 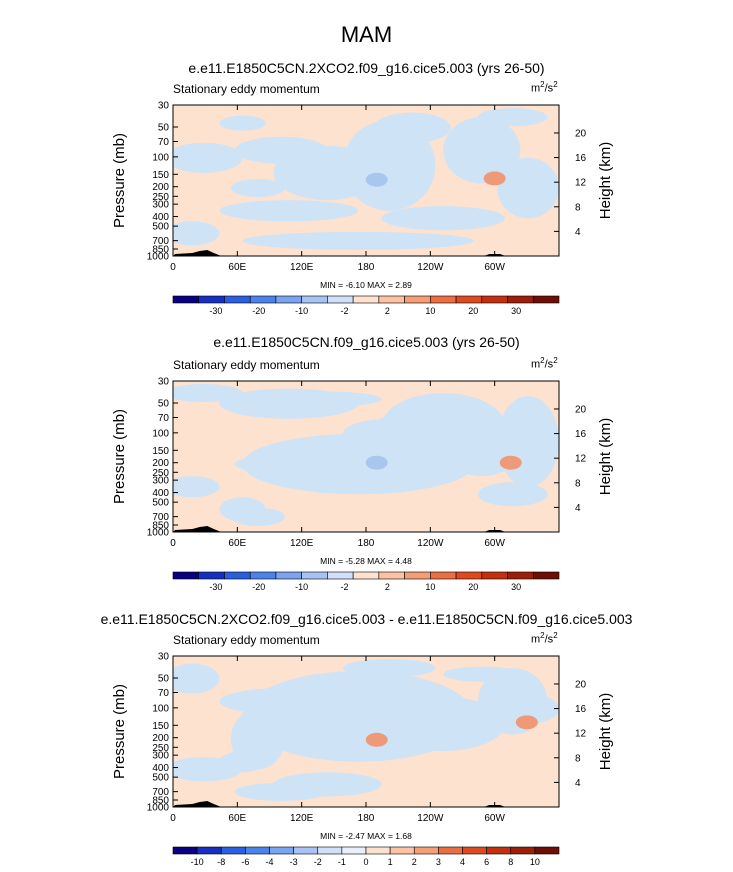 What do you see at coordinates (258, 587) in the screenshot?
I see `colorbar-label: -20` at bounding box center [258, 587].